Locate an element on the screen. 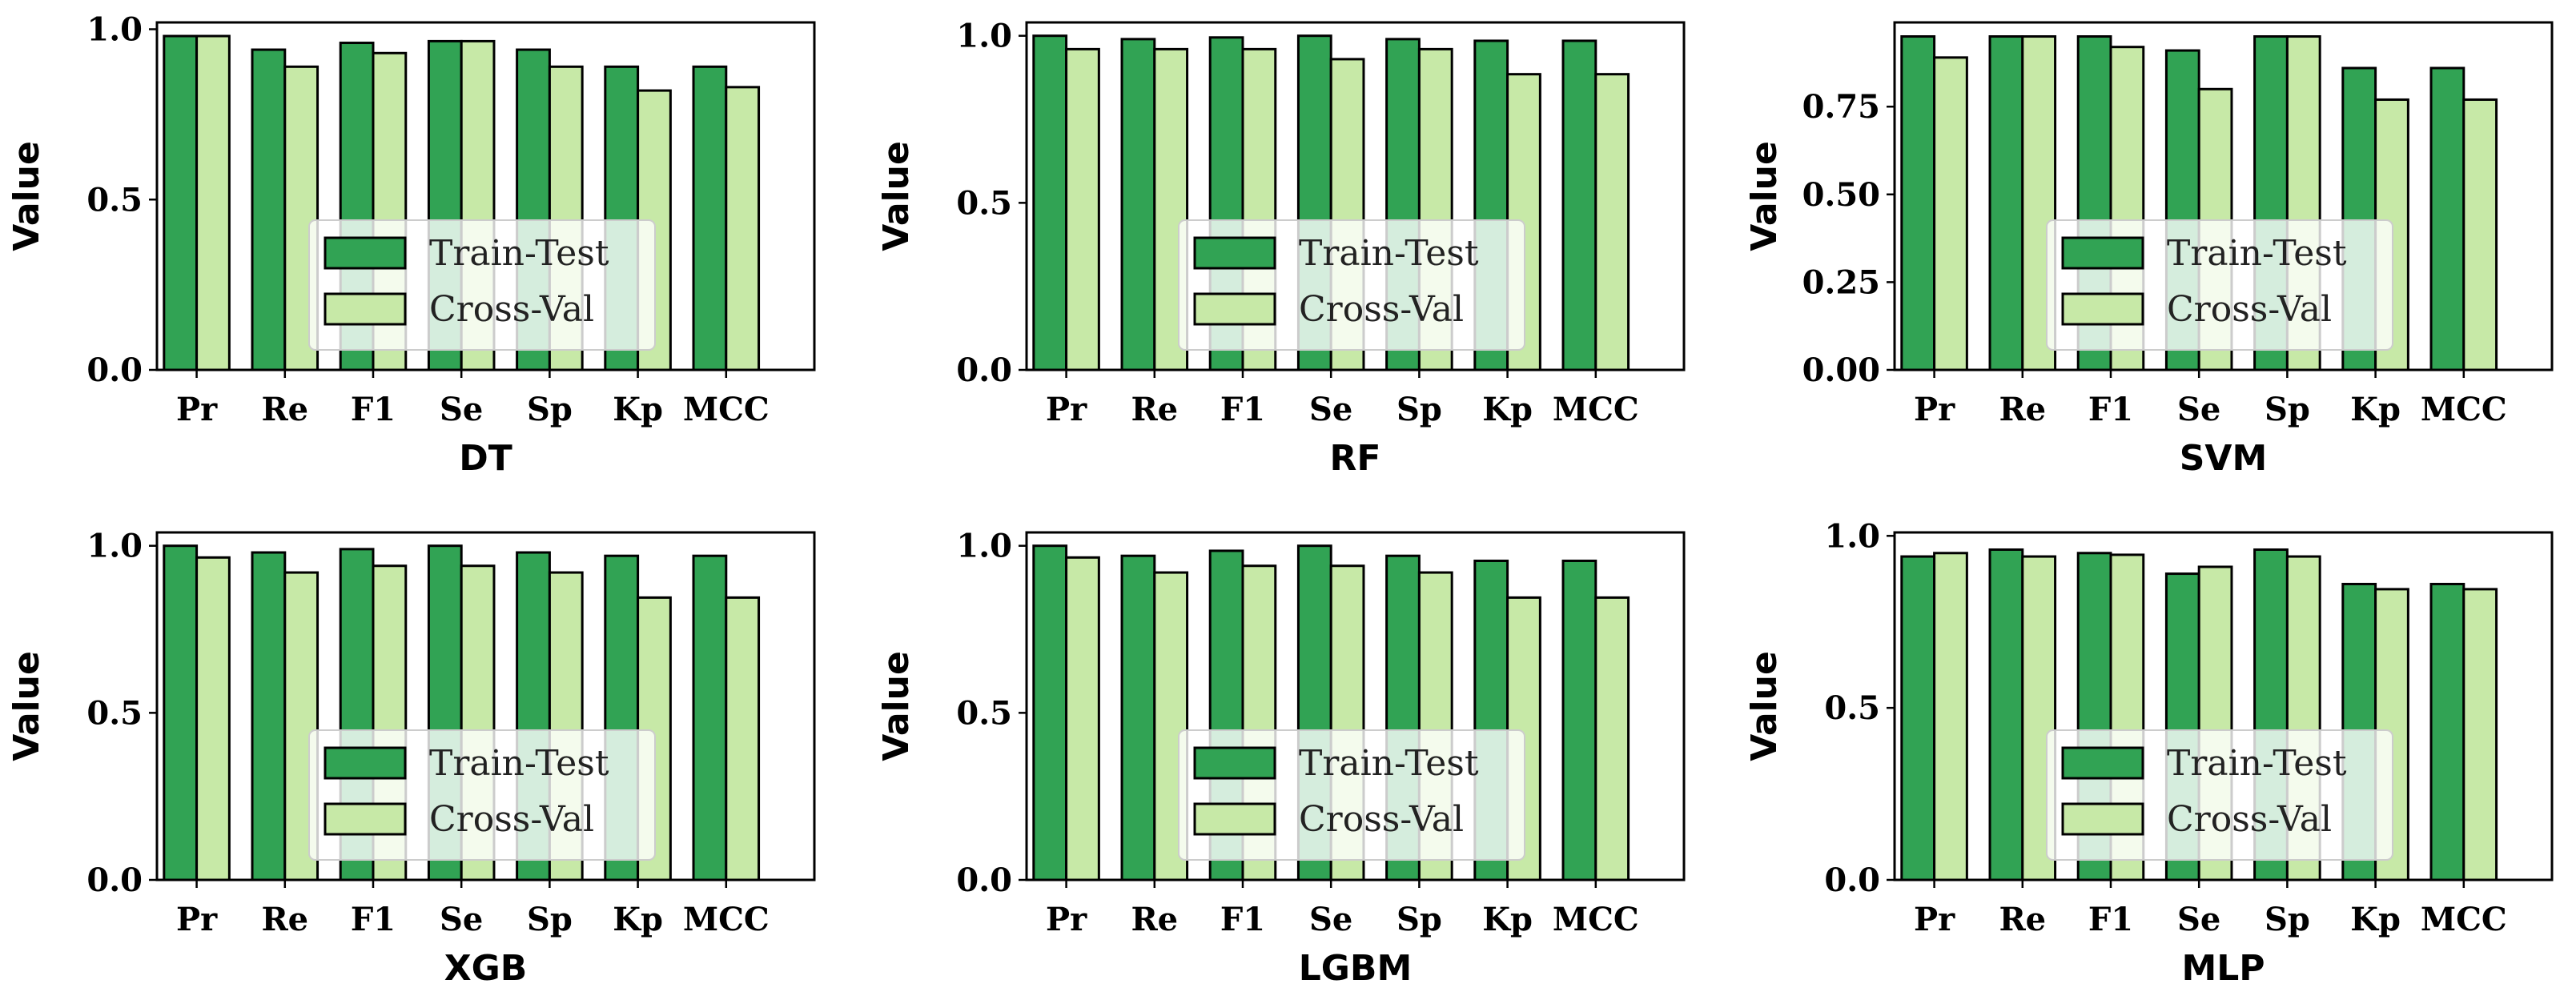 The image size is (2576, 1008). x-axis-label: LGBM is located at coordinates (1355, 969).